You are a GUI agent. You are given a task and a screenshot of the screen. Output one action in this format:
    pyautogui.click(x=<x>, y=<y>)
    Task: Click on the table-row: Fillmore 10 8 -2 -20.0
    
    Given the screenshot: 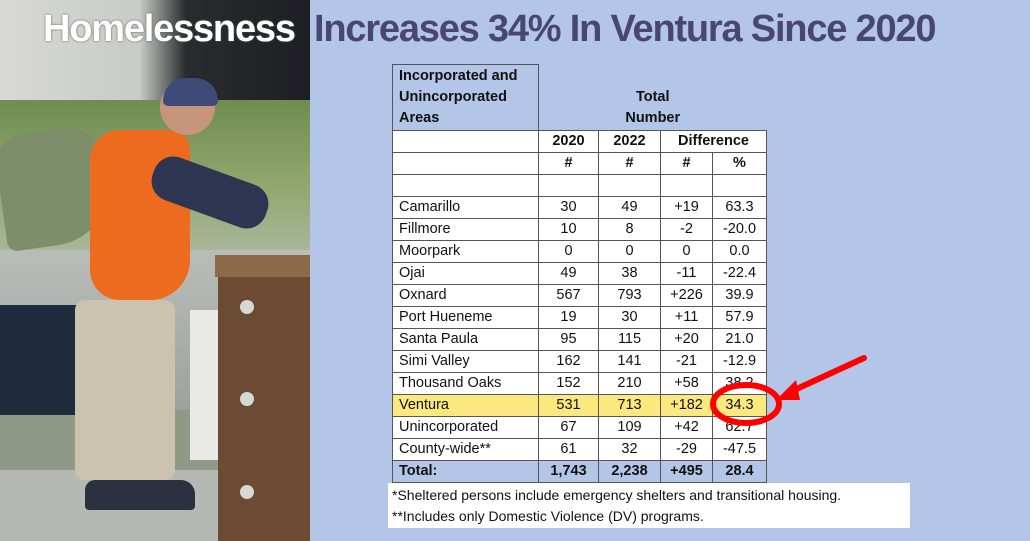 What is the action you would take?
    pyautogui.click(x=579, y=229)
    